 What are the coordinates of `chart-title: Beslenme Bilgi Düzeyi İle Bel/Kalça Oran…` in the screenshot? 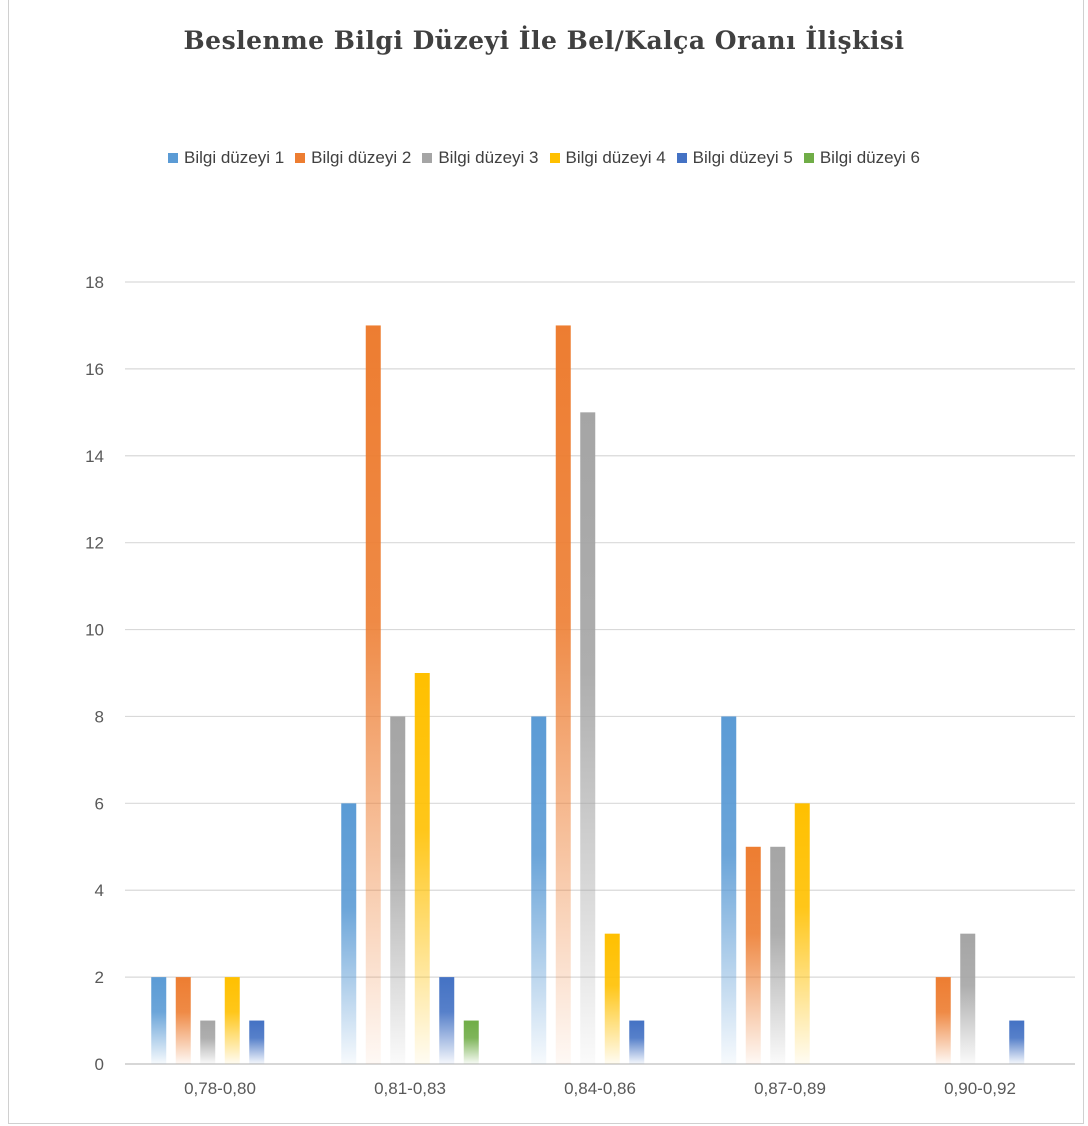 It's located at (544, 40).